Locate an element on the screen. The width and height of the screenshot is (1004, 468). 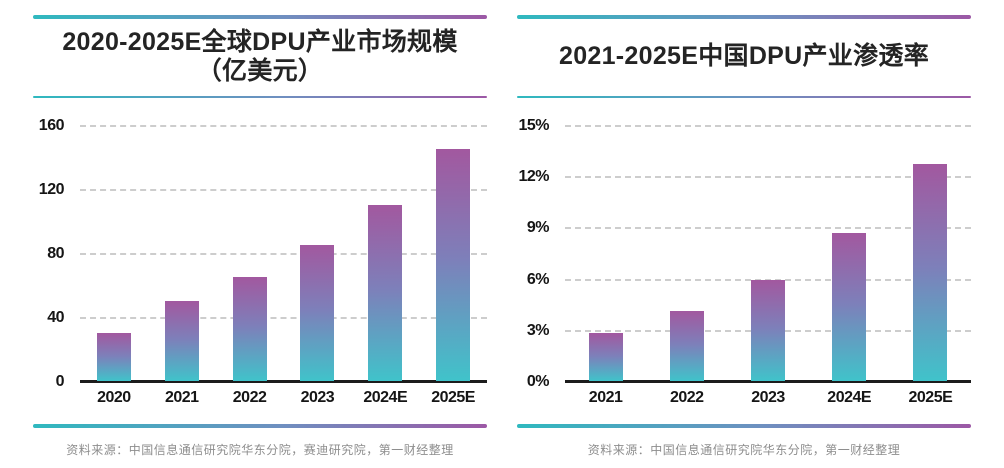
source-note-china: 资料来源：中国信息通信研究院华东分院，第一财经整理 is located at coordinates (744, 450).